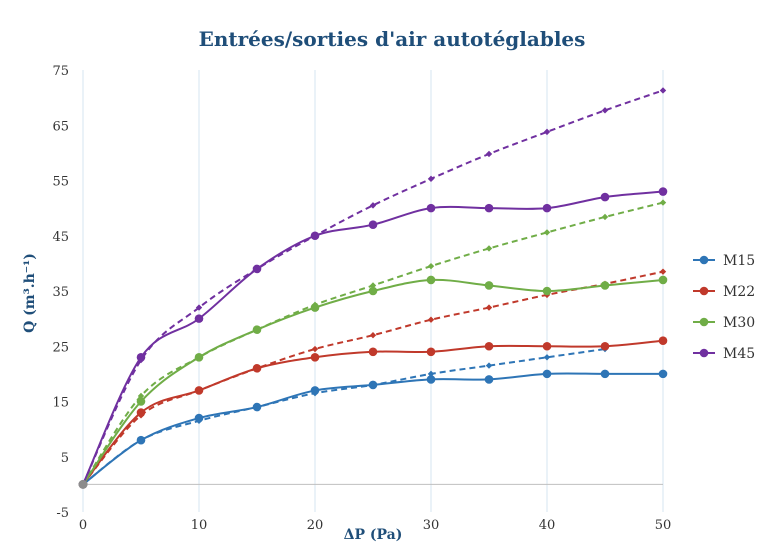 Image resolution: width=761 pixels, height=550 pixels. Describe the element at coordinates (60, 237) in the screenshot. I see `y-tick-label: 45` at that location.